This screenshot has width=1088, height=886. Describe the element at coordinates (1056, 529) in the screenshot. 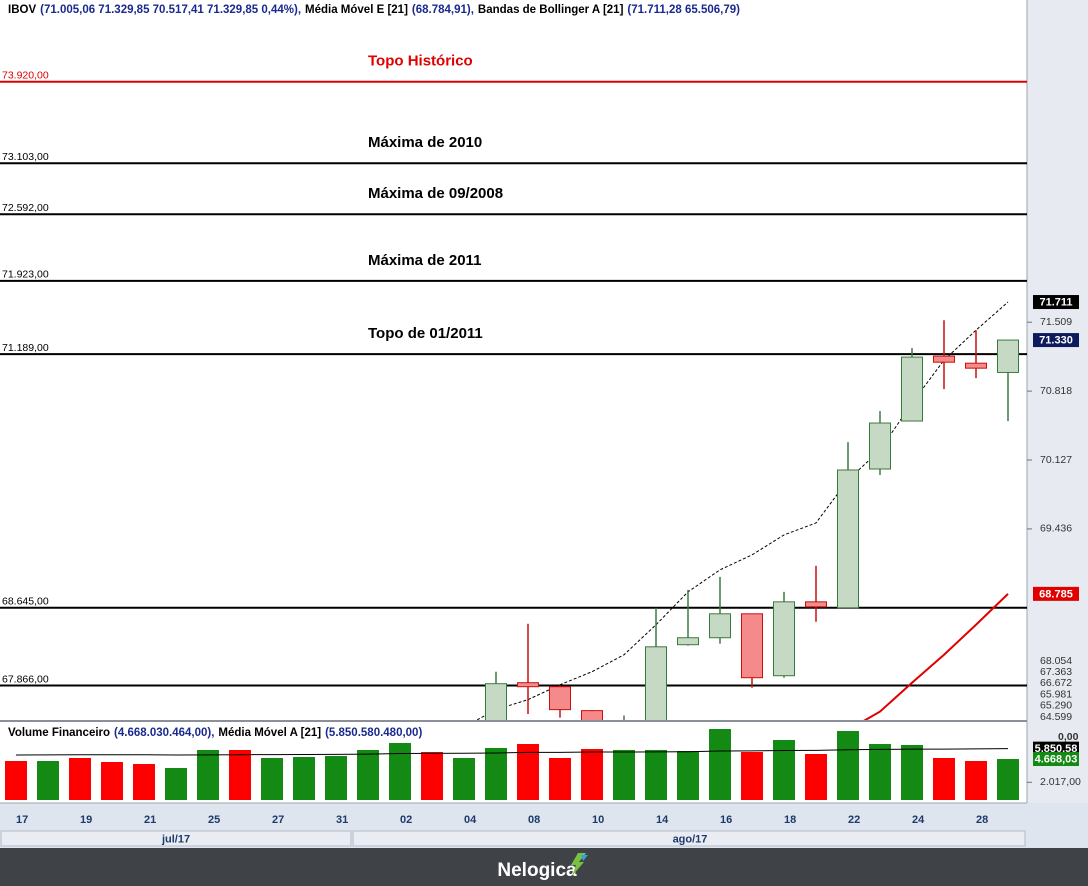

I see `y-tick-label: 69.436` at that location.